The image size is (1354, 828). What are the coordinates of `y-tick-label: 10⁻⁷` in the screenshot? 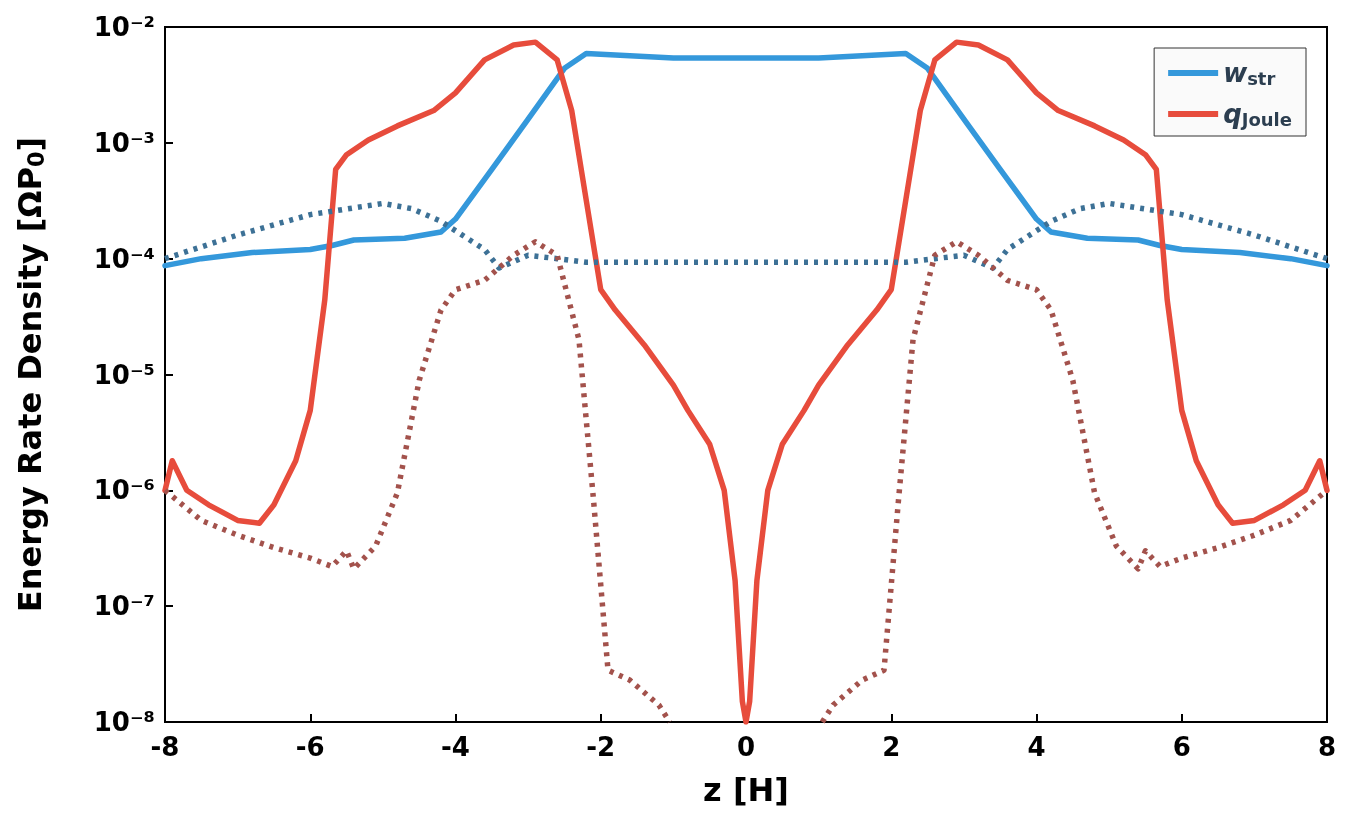 It's located at (124, 606).